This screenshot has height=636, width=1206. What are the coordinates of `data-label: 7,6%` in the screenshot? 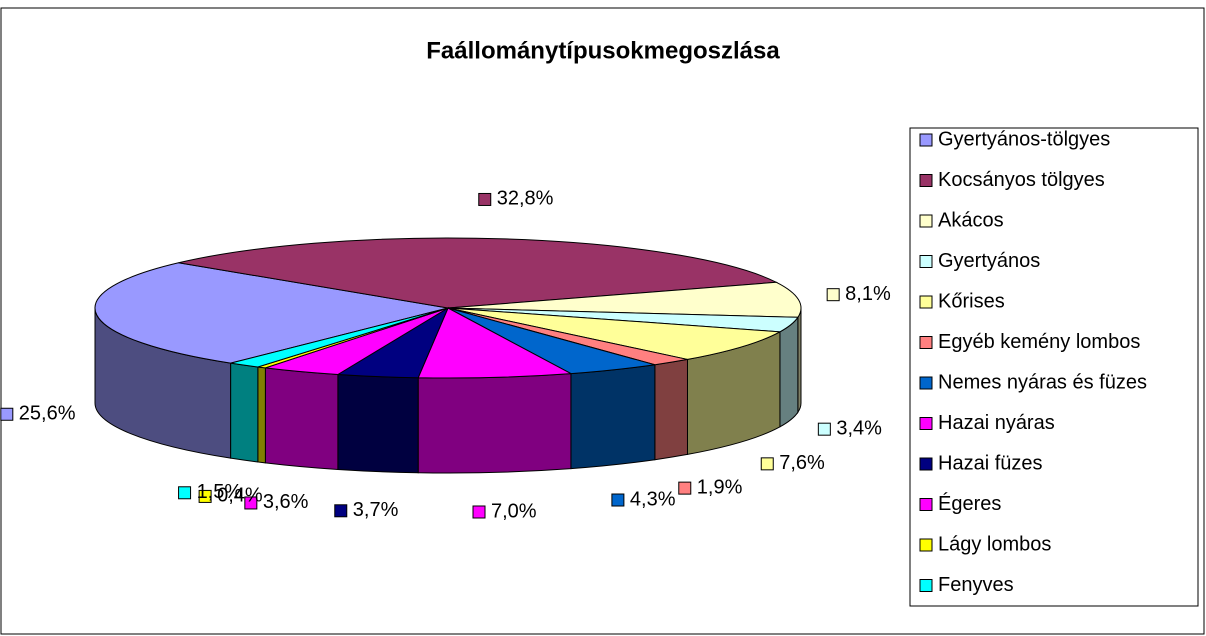 It's located at (802, 463).